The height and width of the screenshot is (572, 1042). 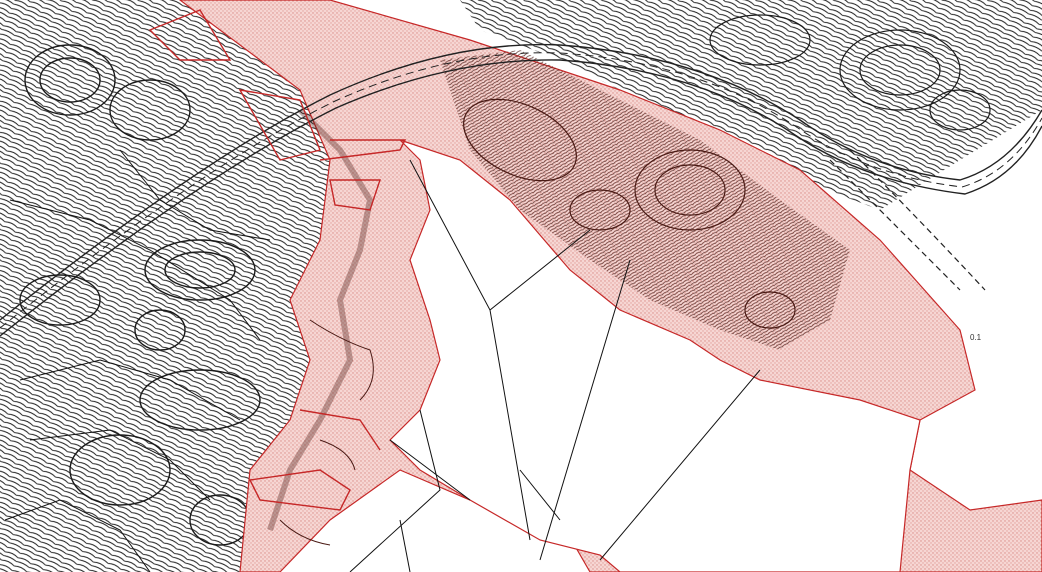 I want to click on zone-label: 0.1, so click(x=976, y=337).